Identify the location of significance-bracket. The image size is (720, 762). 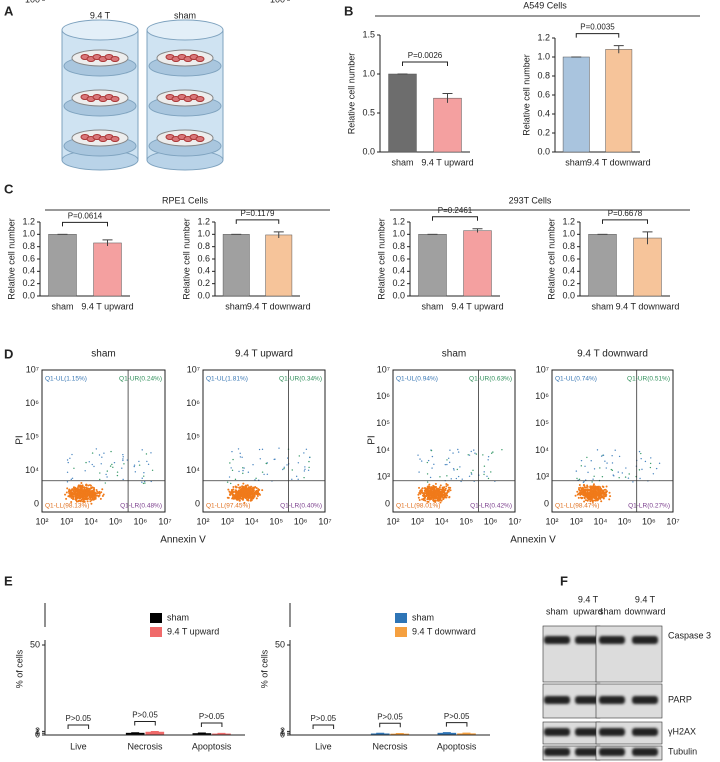
(323, 726).